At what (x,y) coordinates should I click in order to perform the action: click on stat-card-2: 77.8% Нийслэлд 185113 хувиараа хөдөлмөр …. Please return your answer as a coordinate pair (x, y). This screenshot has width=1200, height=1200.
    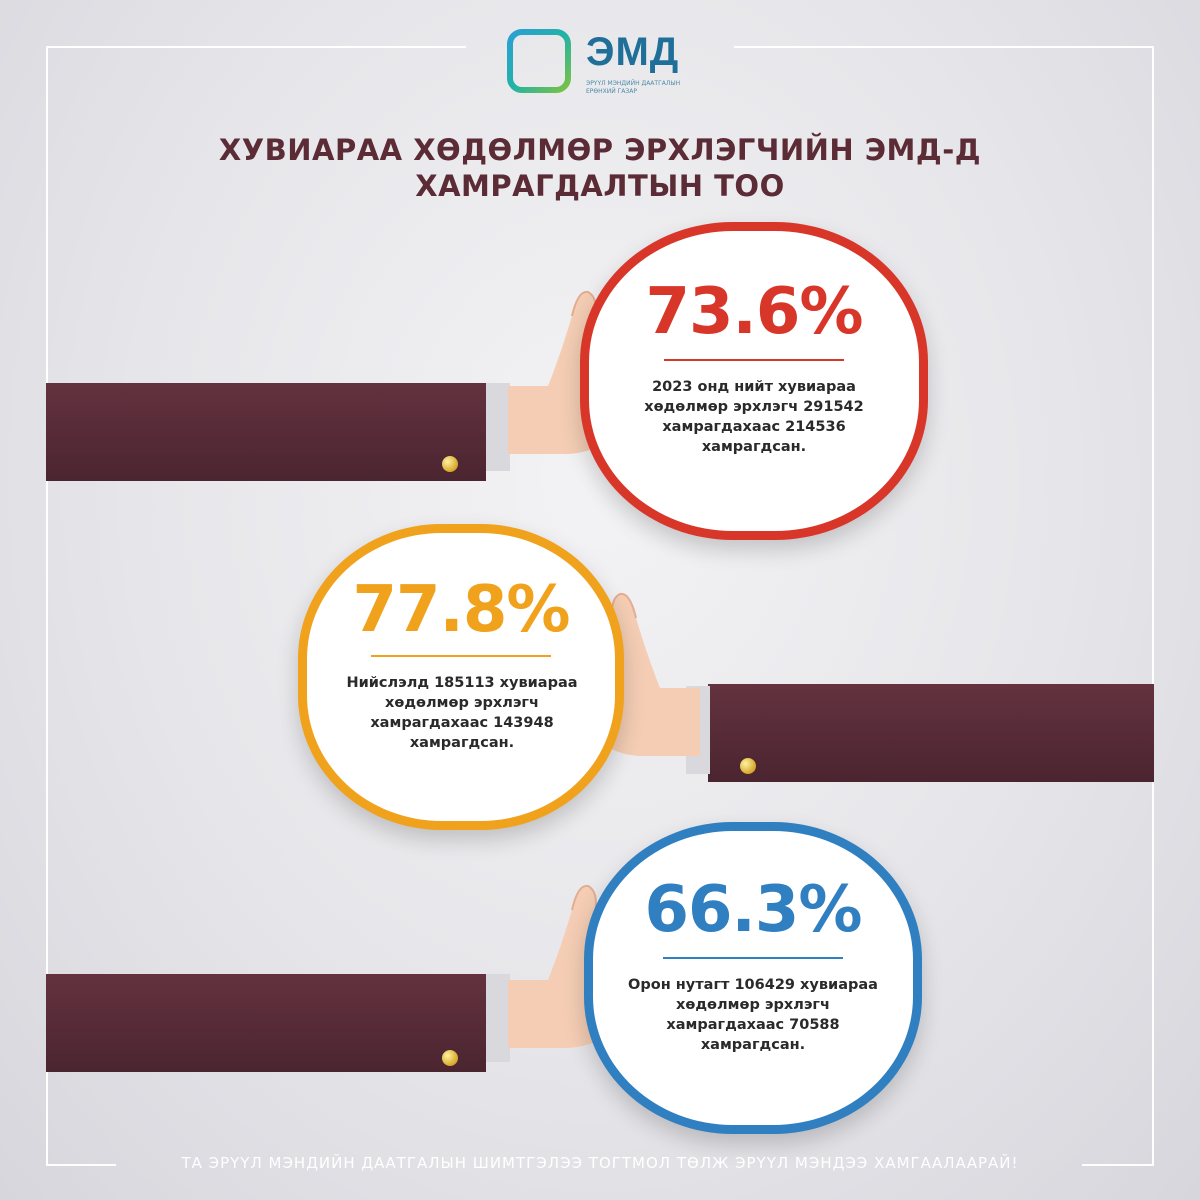
    Looking at the image, I should click on (461, 677).